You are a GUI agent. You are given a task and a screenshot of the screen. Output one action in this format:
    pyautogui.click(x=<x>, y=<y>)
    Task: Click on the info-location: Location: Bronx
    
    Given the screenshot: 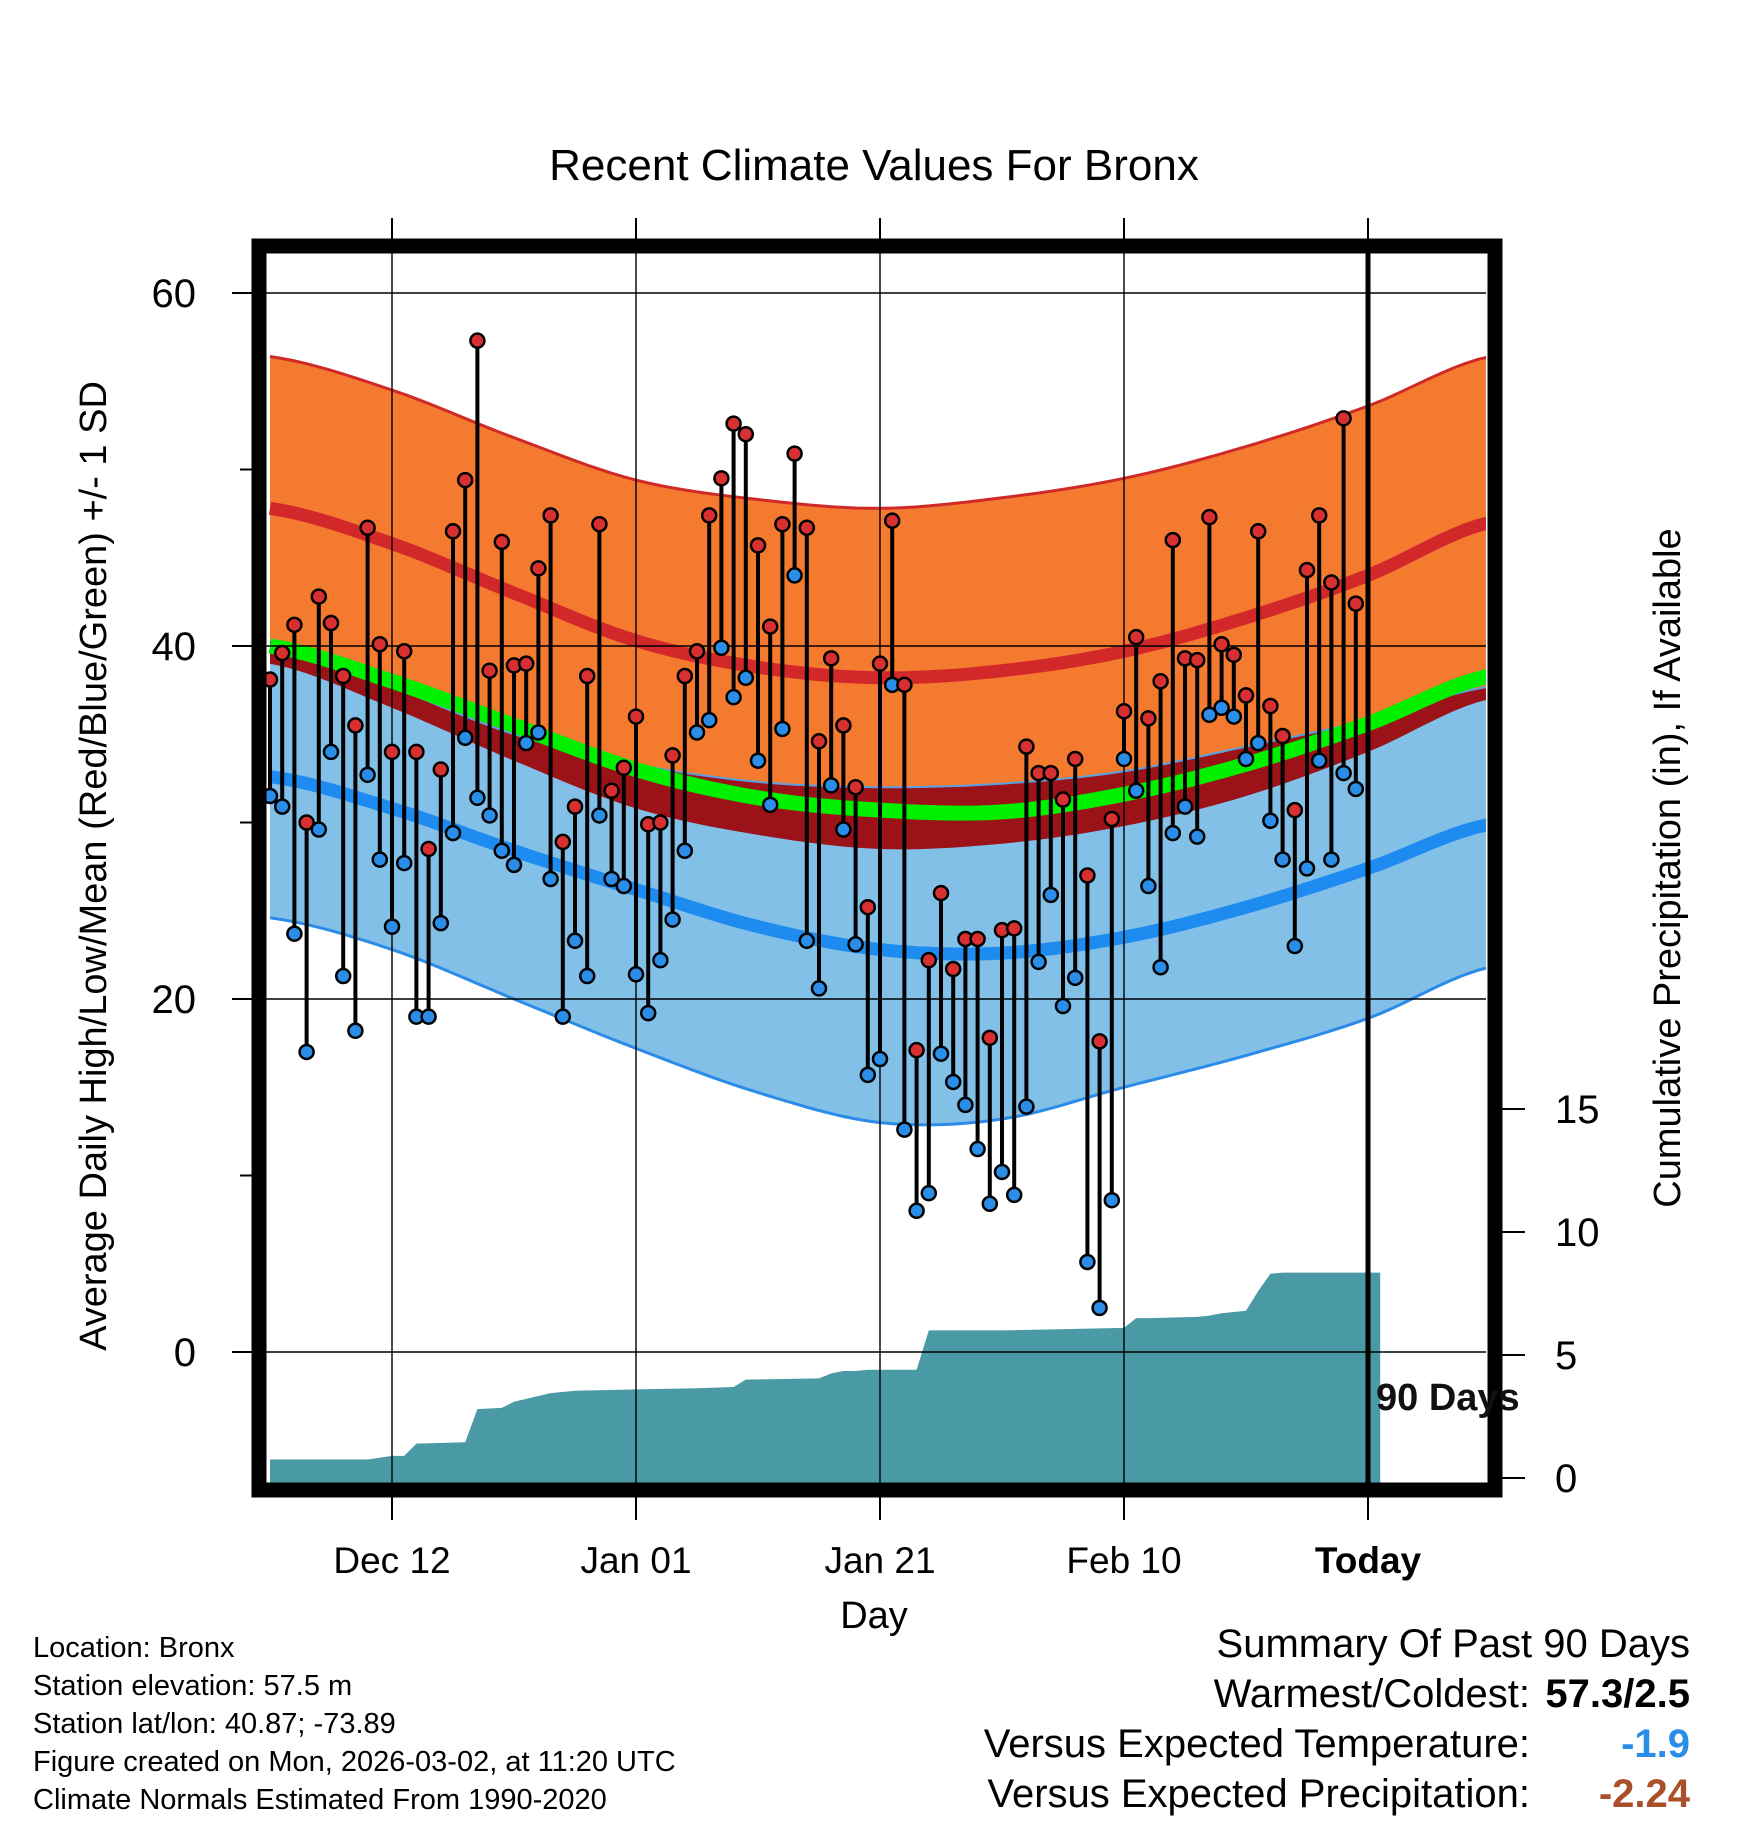 What is the action you would take?
    pyautogui.click(x=134, y=1648)
    